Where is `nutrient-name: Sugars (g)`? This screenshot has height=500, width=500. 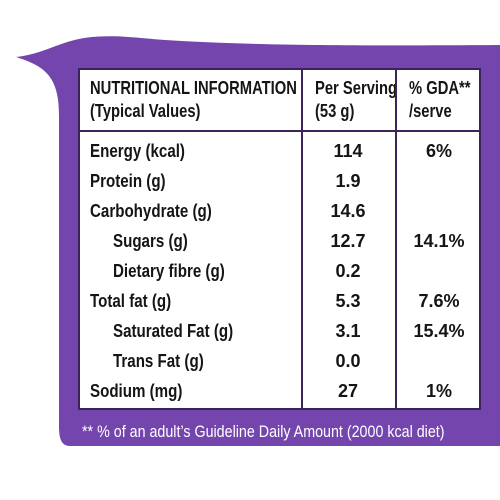
nutrient-name: Sugars (g) is located at coordinates (150, 241).